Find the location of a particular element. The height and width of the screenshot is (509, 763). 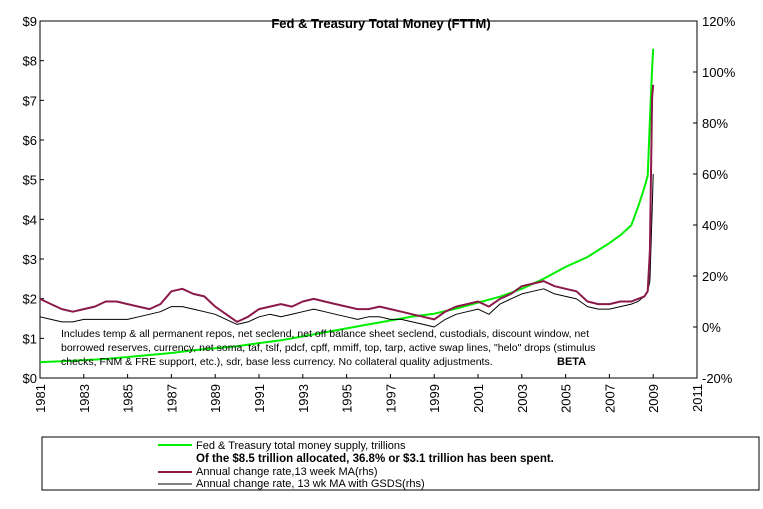

x-tick-label: 1983 is located at coordinates (84, 398).